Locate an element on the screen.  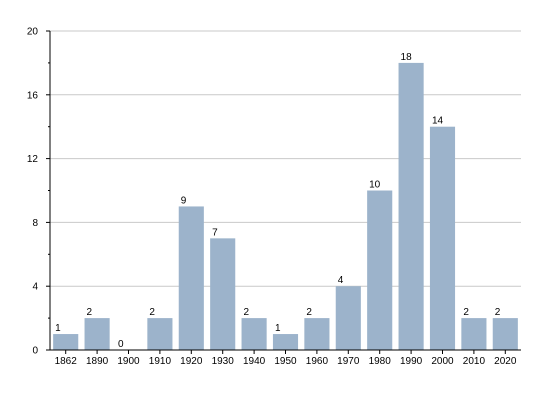
x-tick-label-1930: 1930 is located at coordinates (223, 361).